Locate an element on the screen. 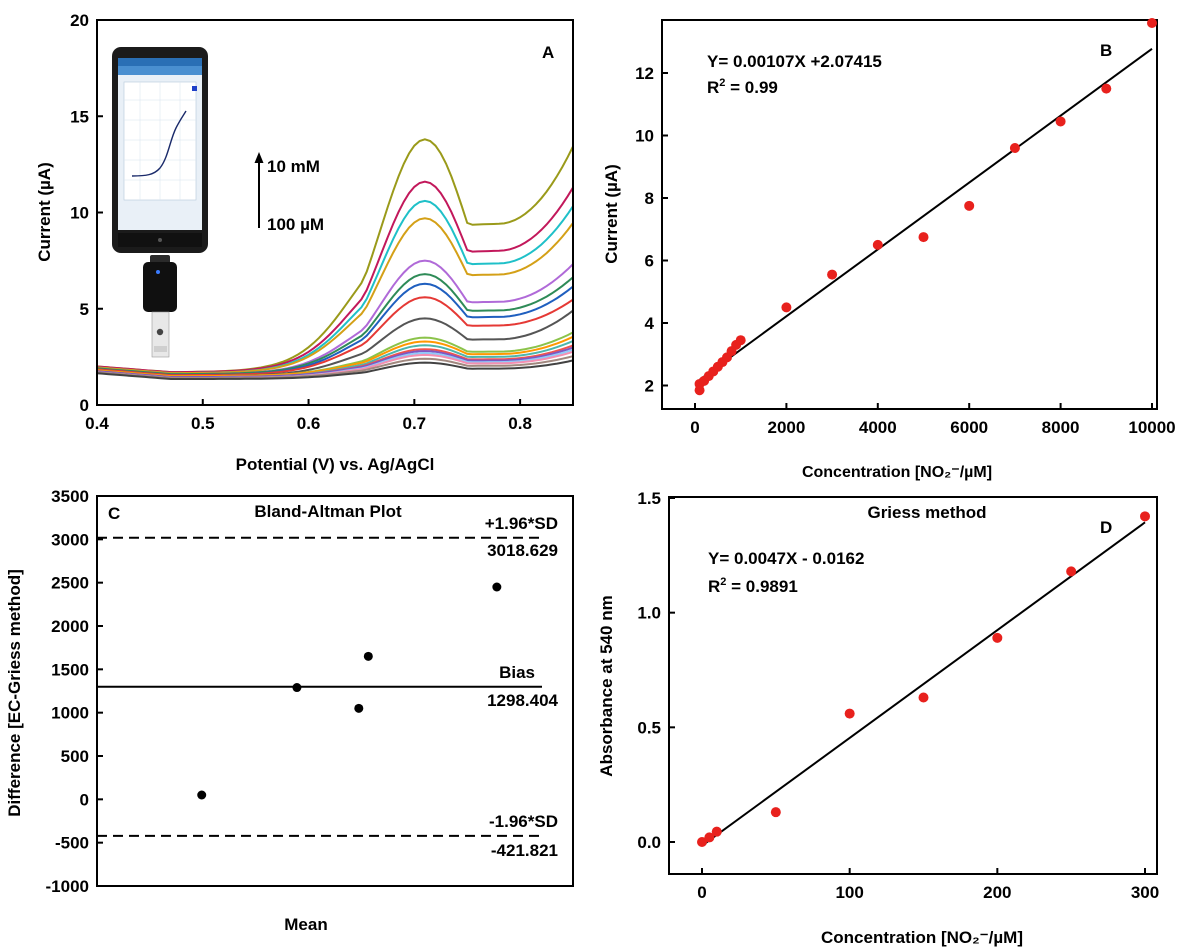 This screenshot has height=949, width=1178. panel-a-ytick-label: 5 is located at coordinates (84, 309).